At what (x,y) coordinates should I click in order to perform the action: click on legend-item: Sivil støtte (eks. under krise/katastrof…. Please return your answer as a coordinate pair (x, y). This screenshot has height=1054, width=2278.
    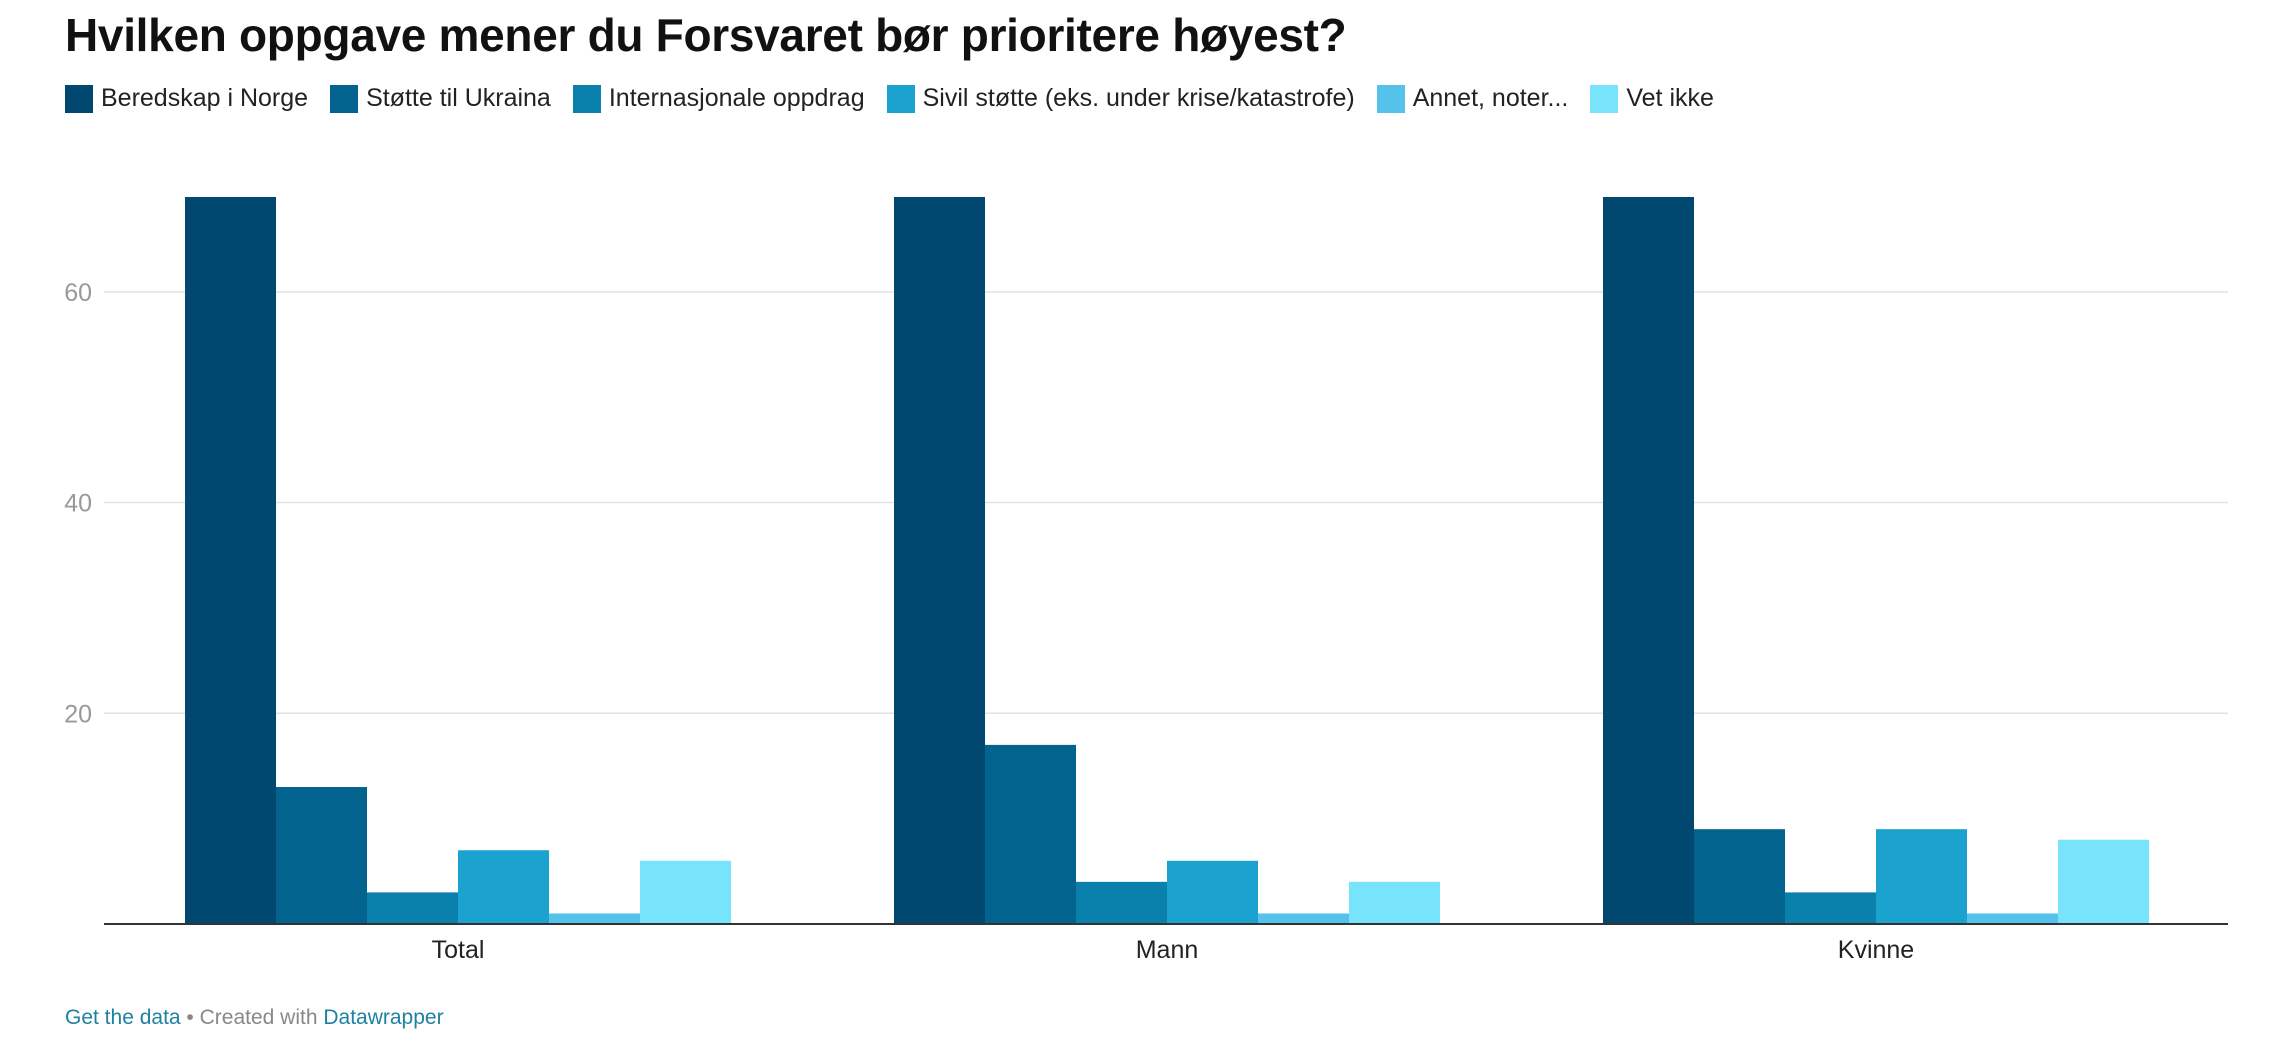
    Looking at the image, I should click on (1120, 98).